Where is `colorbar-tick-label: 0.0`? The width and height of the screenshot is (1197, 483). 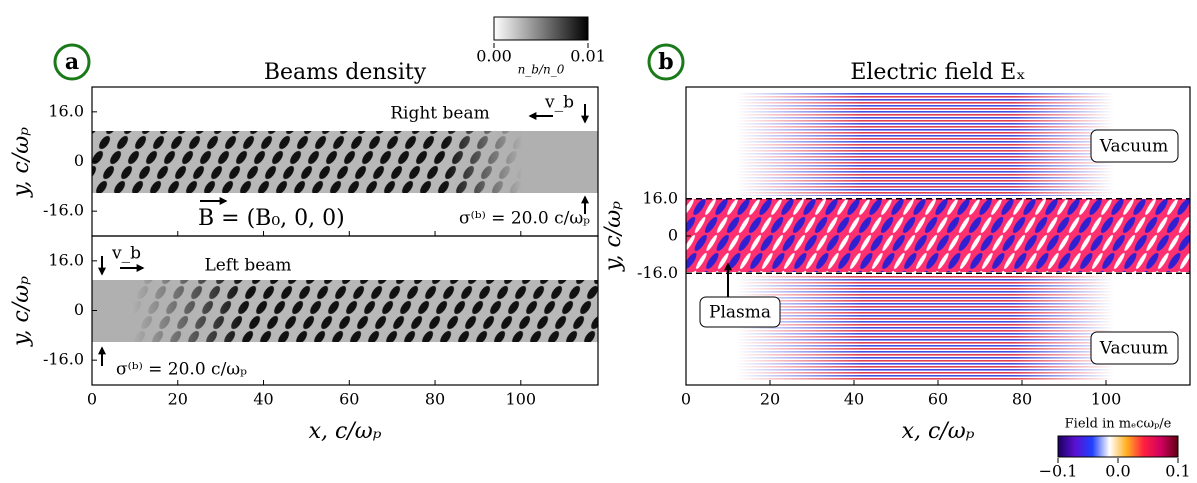 colorbar-tick-label: 0.0 is located at coordinates (1117, 471).